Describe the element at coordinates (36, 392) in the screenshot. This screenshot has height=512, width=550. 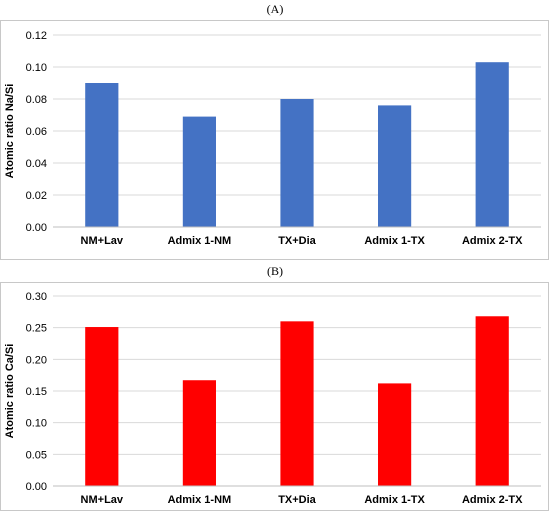
I see `y-tick-label: 0.15` at that location.